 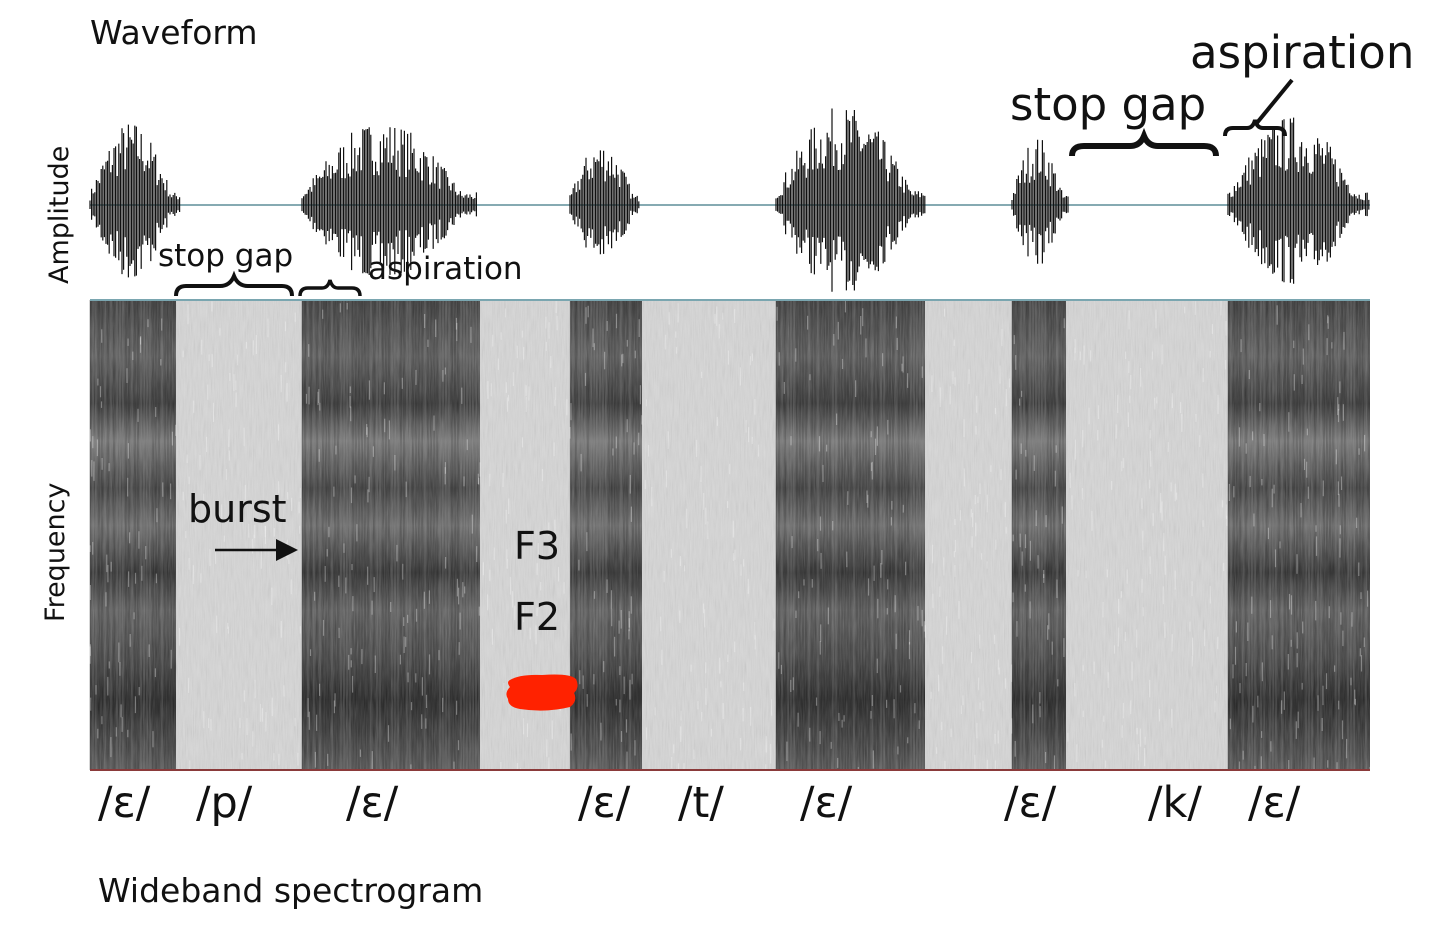 I want to click on aspiration-2-label: aspiration, so click(x=1302, y=52).